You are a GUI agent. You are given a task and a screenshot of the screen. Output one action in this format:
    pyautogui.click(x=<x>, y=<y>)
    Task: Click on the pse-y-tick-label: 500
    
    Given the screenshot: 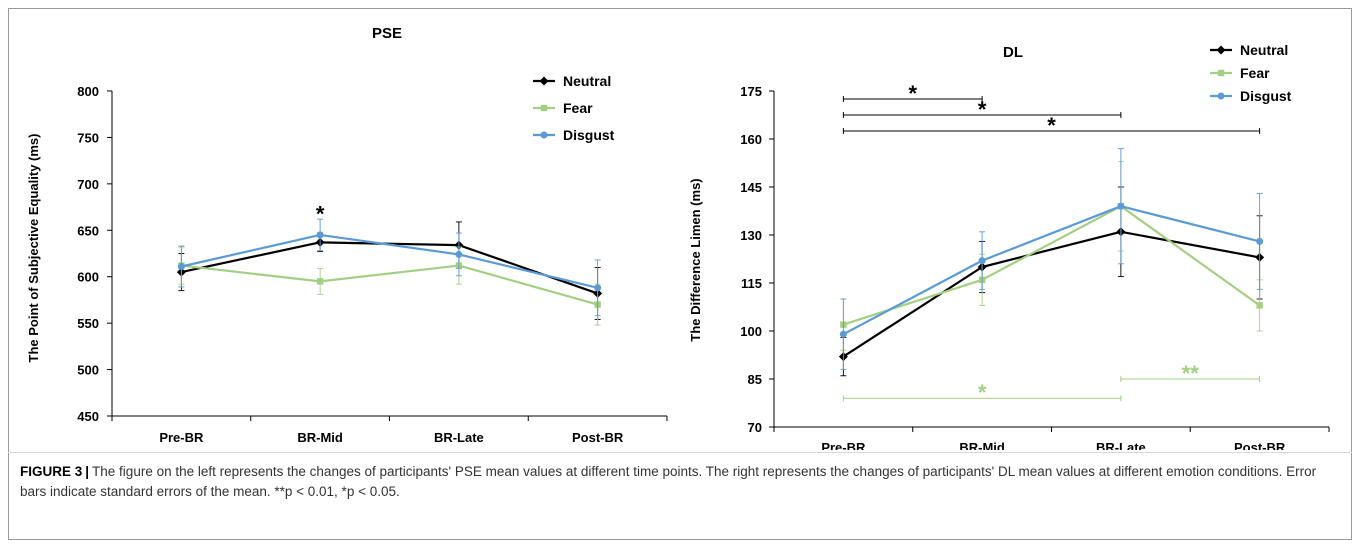 What is the action you would take?
    pyautogui.click(x=88, y=370)
    